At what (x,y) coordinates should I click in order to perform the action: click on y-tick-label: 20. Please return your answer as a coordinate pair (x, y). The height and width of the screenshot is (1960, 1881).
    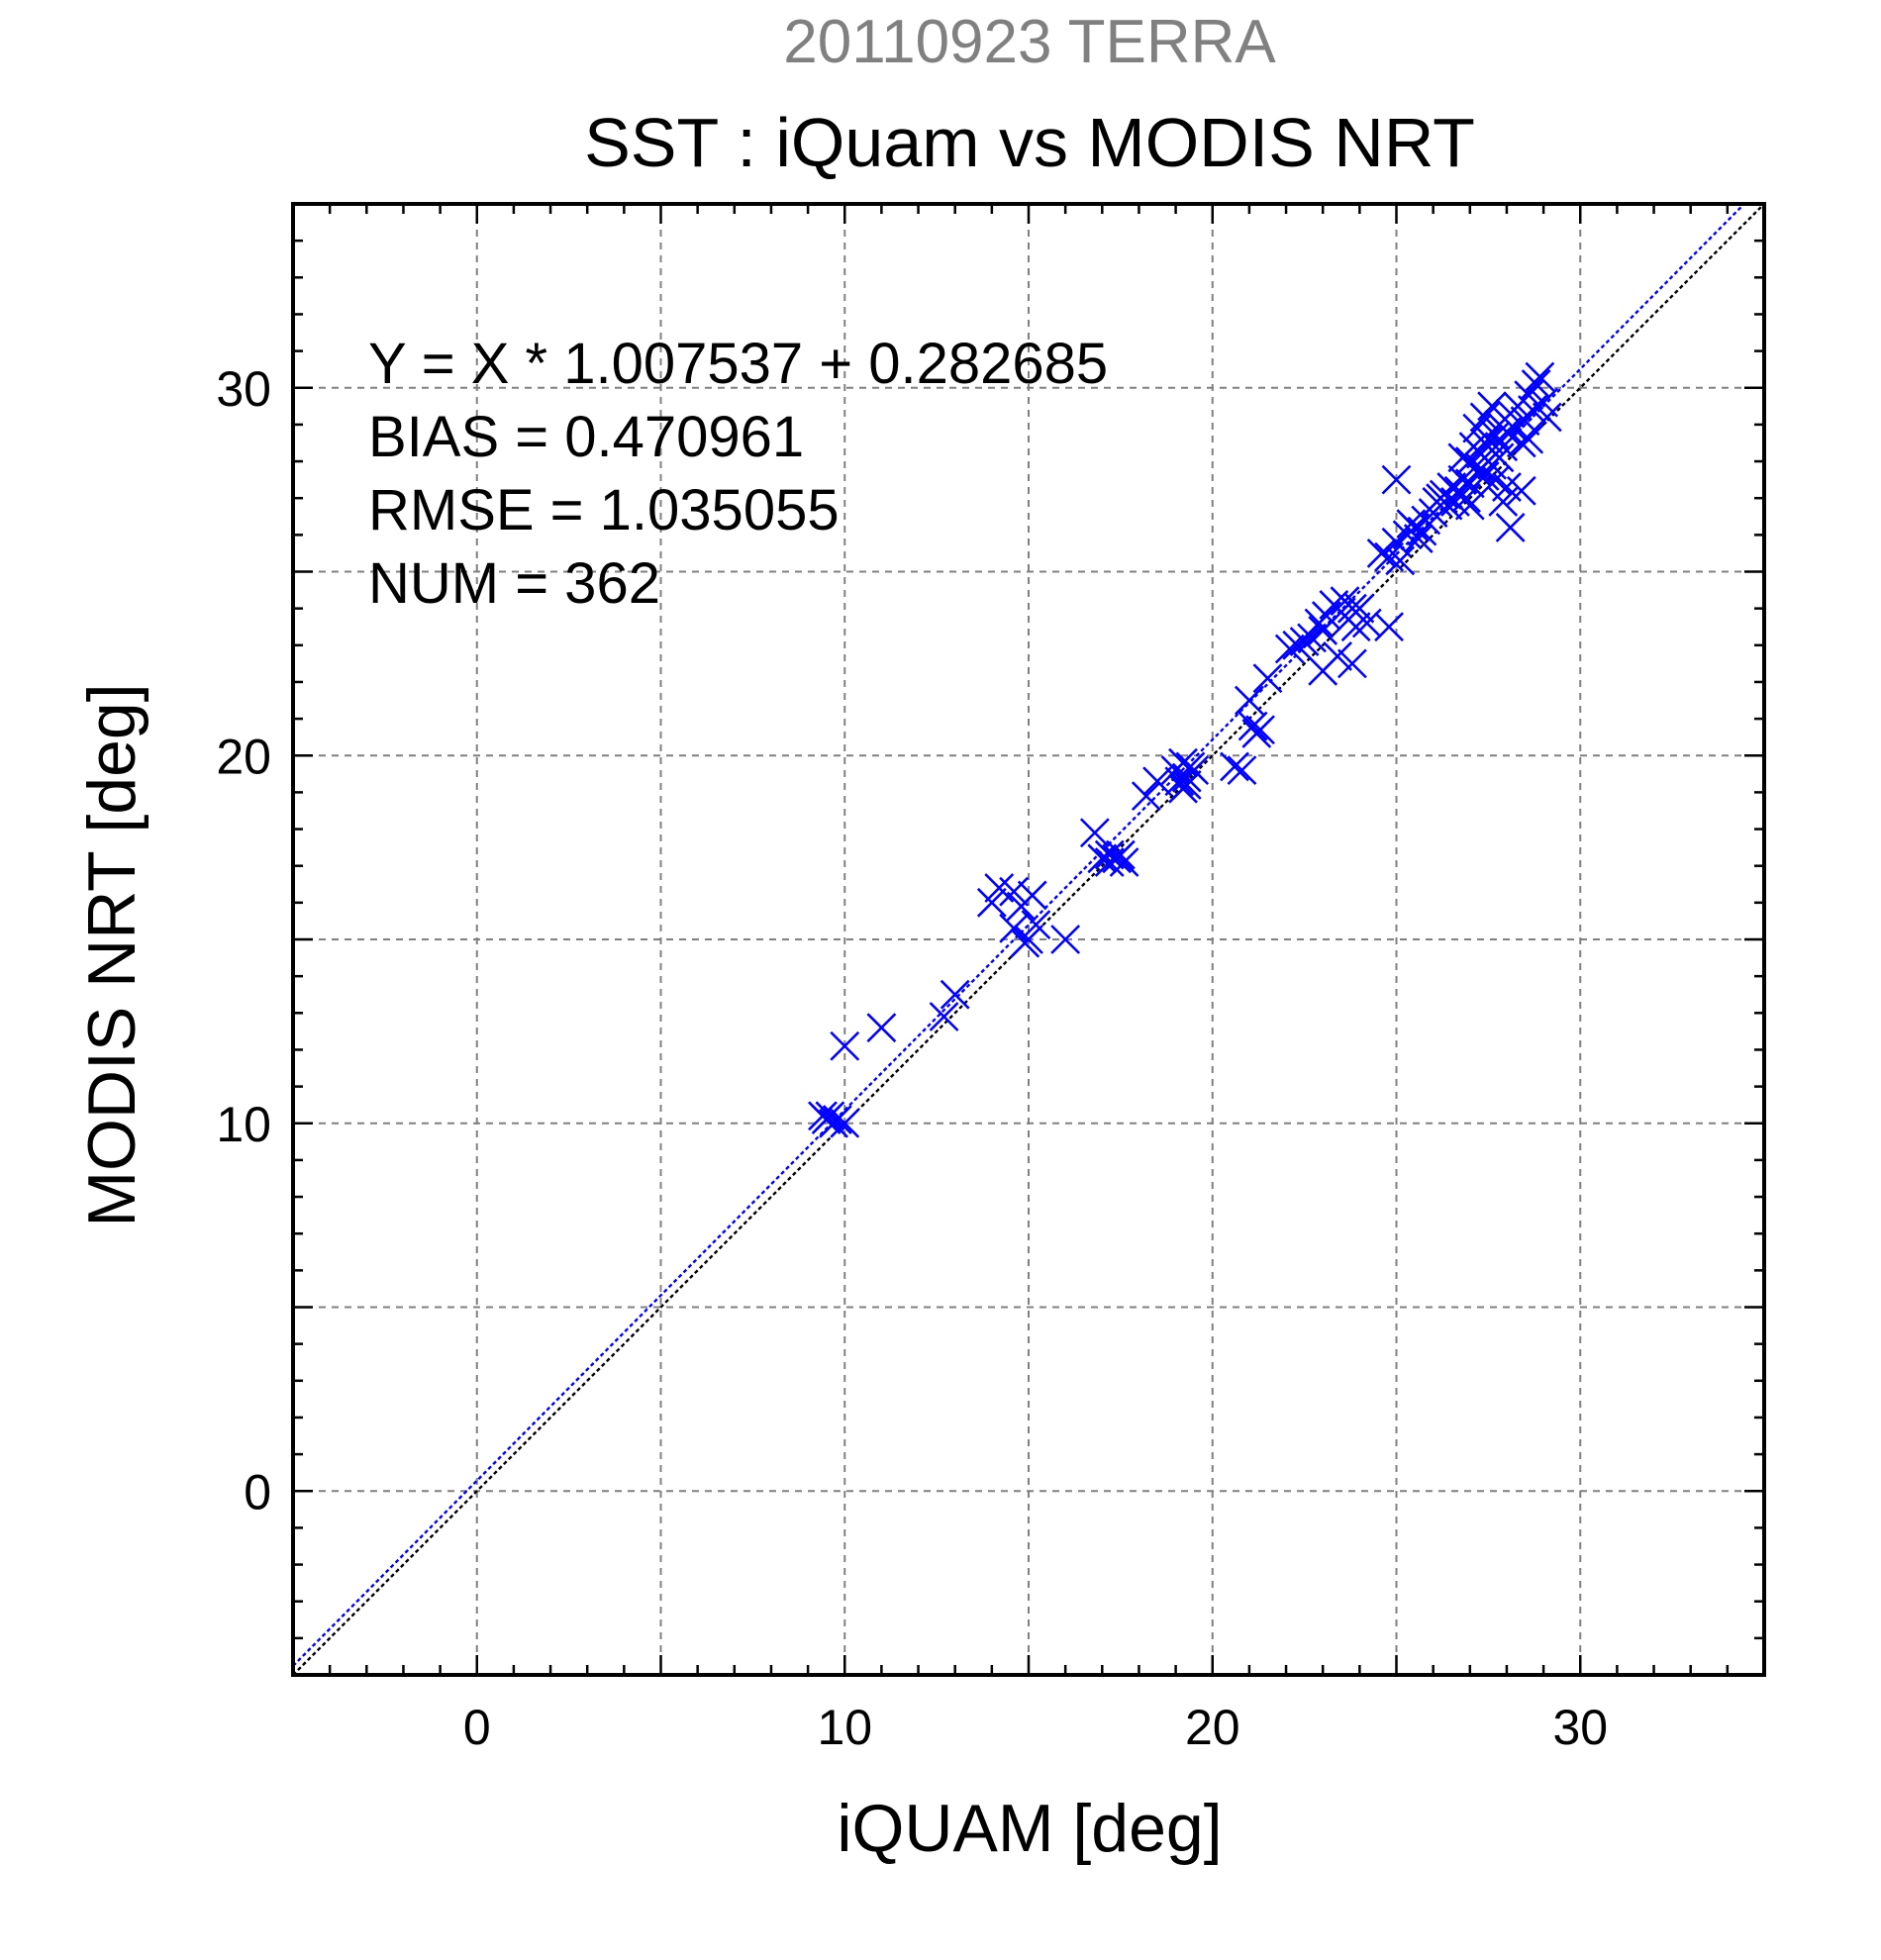
    Looking at the image, I should click on (244, 756).